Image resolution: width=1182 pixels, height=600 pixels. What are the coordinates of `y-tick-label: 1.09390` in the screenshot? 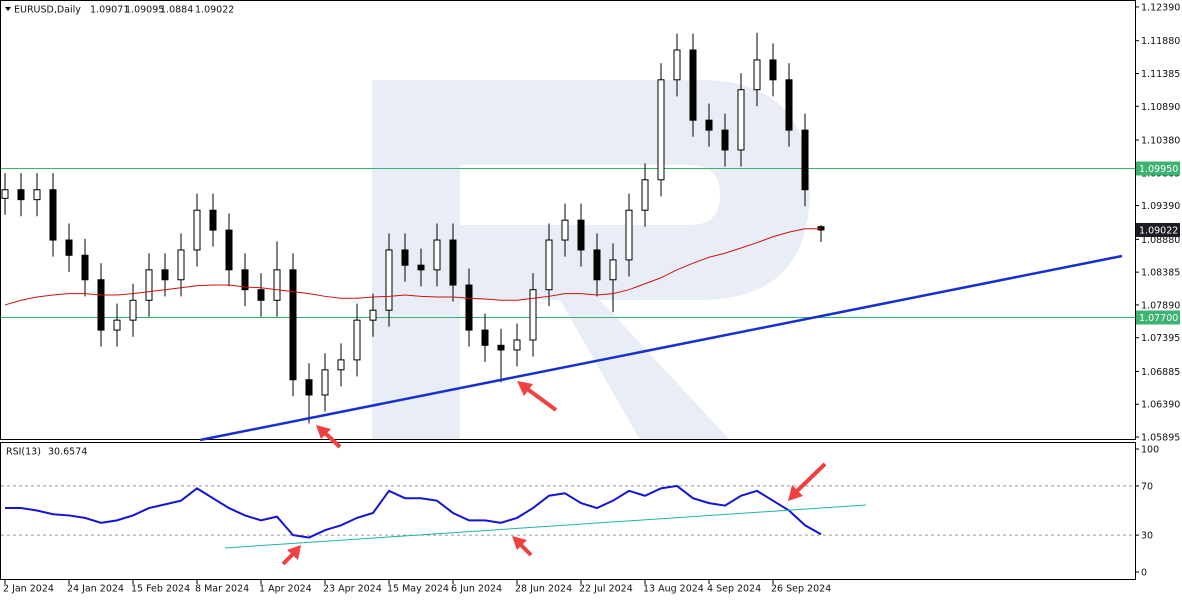 It's located at (1160, 206).